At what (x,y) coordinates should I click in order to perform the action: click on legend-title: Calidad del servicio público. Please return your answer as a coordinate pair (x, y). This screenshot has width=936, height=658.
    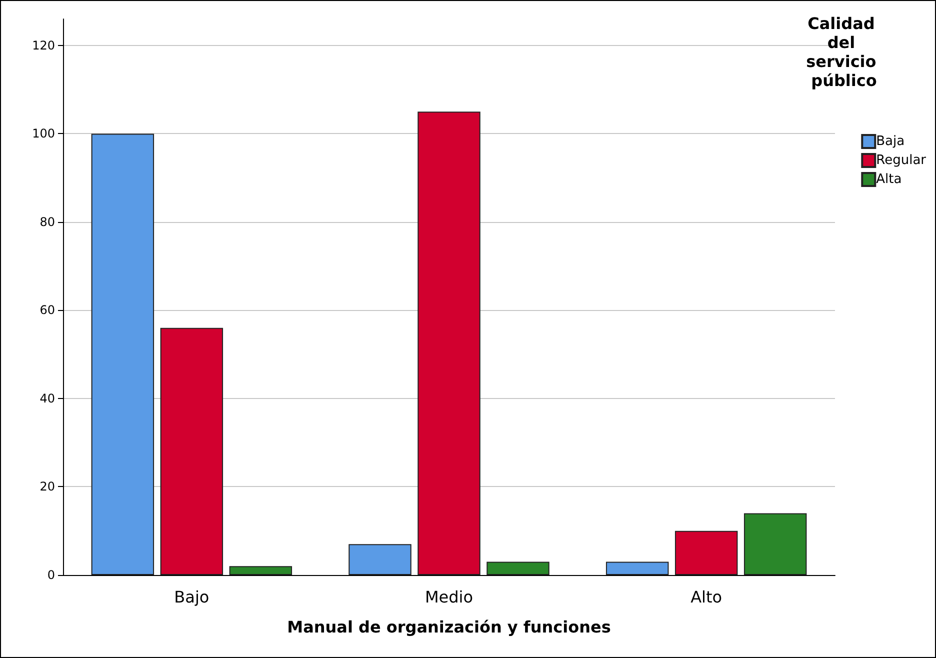
    Looking at the image, I should click on (844, 52).